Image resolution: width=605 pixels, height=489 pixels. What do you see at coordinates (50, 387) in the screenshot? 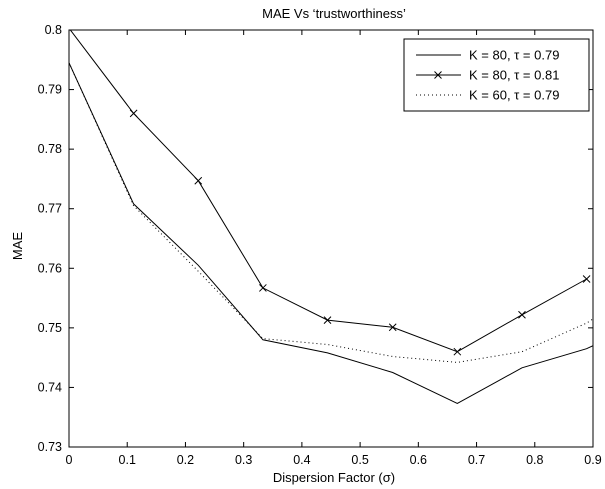
I see `y-tick-label: 0.74` at bounding box center [50, 387].